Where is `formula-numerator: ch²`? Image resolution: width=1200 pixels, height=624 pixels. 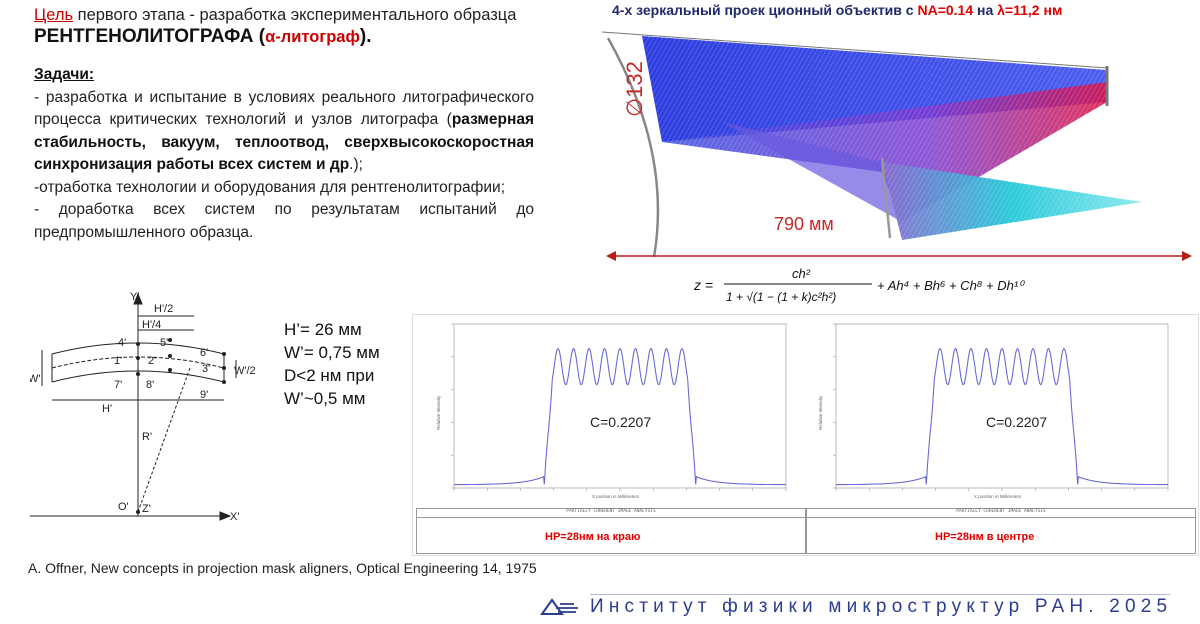
formula-numerator: ch² is located at coordinates (801, 273).